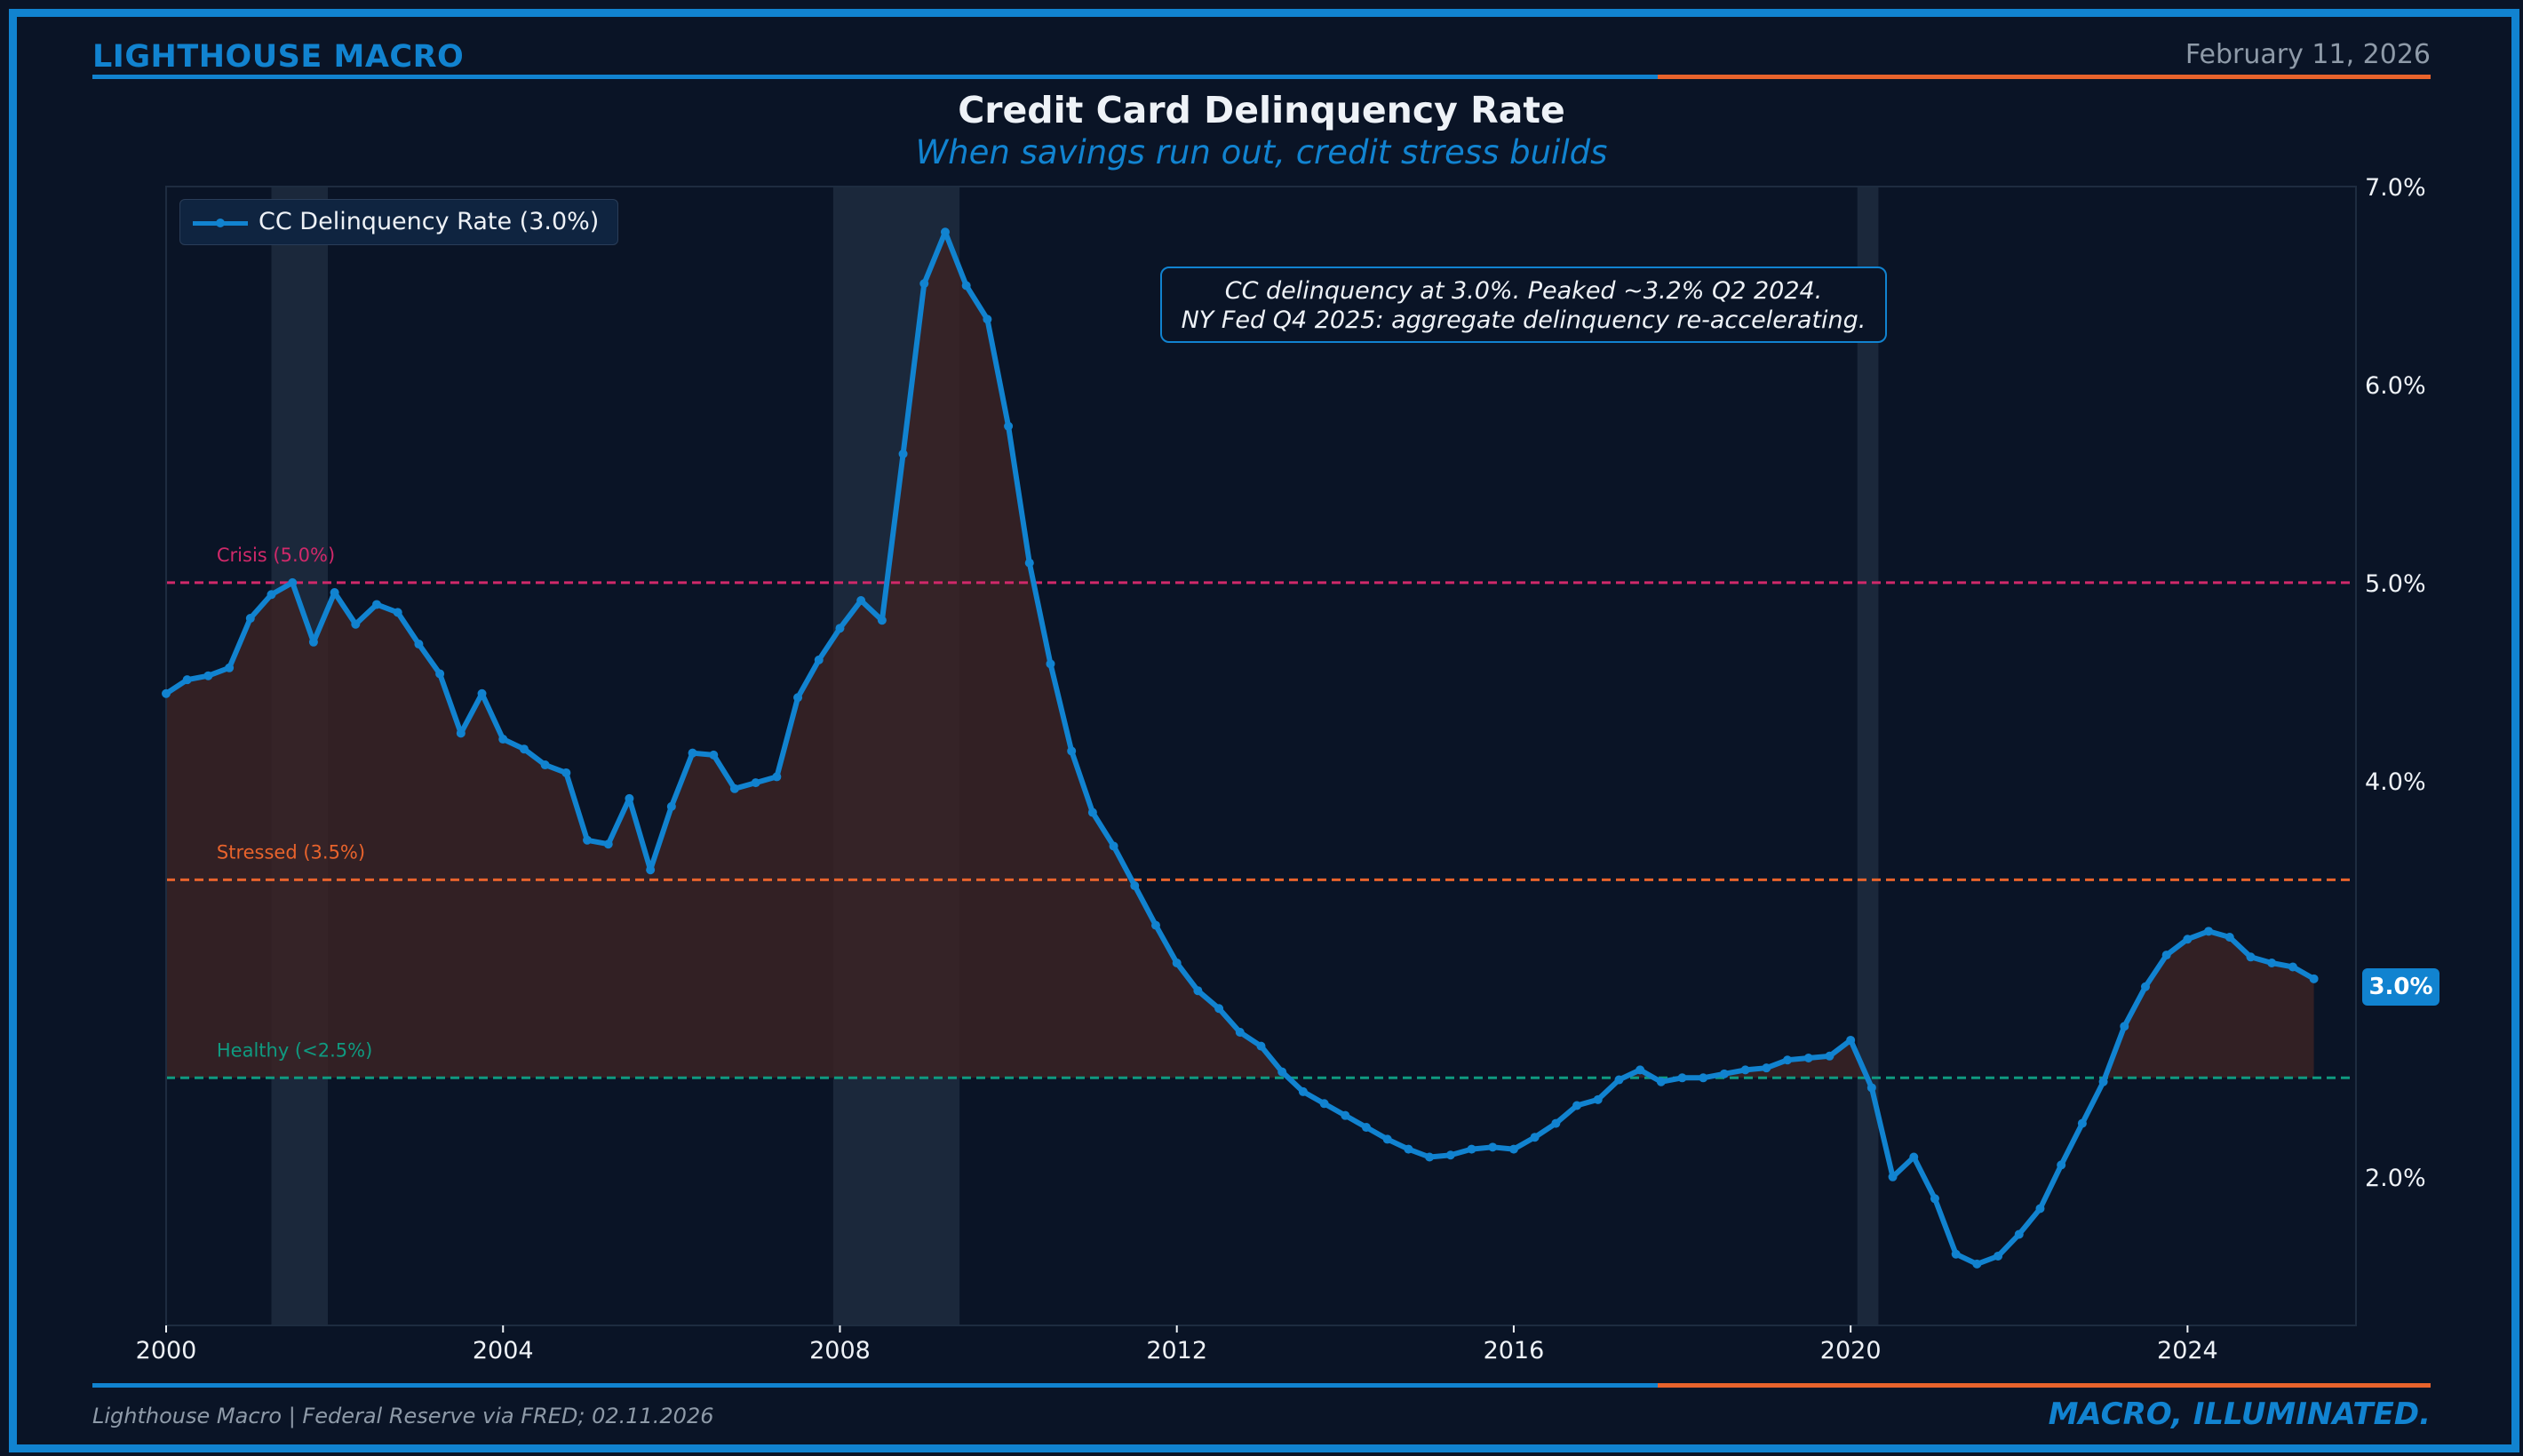 The width and height of the screenshot is (2523, 1456). Describe the element at coordinates (2239, 1414) in the screenshot. I see `footer-tagline: MACRO, ILLUMINATED.` at that location.